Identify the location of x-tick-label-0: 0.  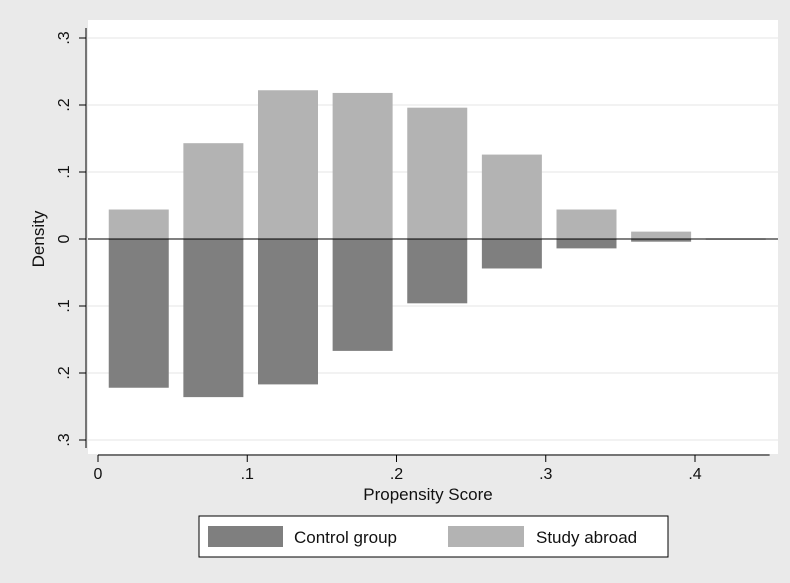
(98, 474).